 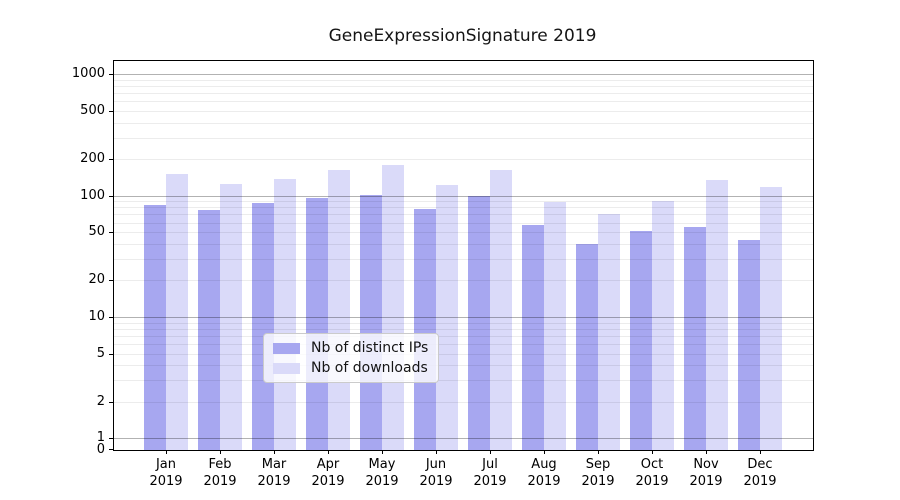 What do you see at coordinates (328, 464) in the screenshot?
I see `x-label-month: Apr` at bounding box center [328, 464].